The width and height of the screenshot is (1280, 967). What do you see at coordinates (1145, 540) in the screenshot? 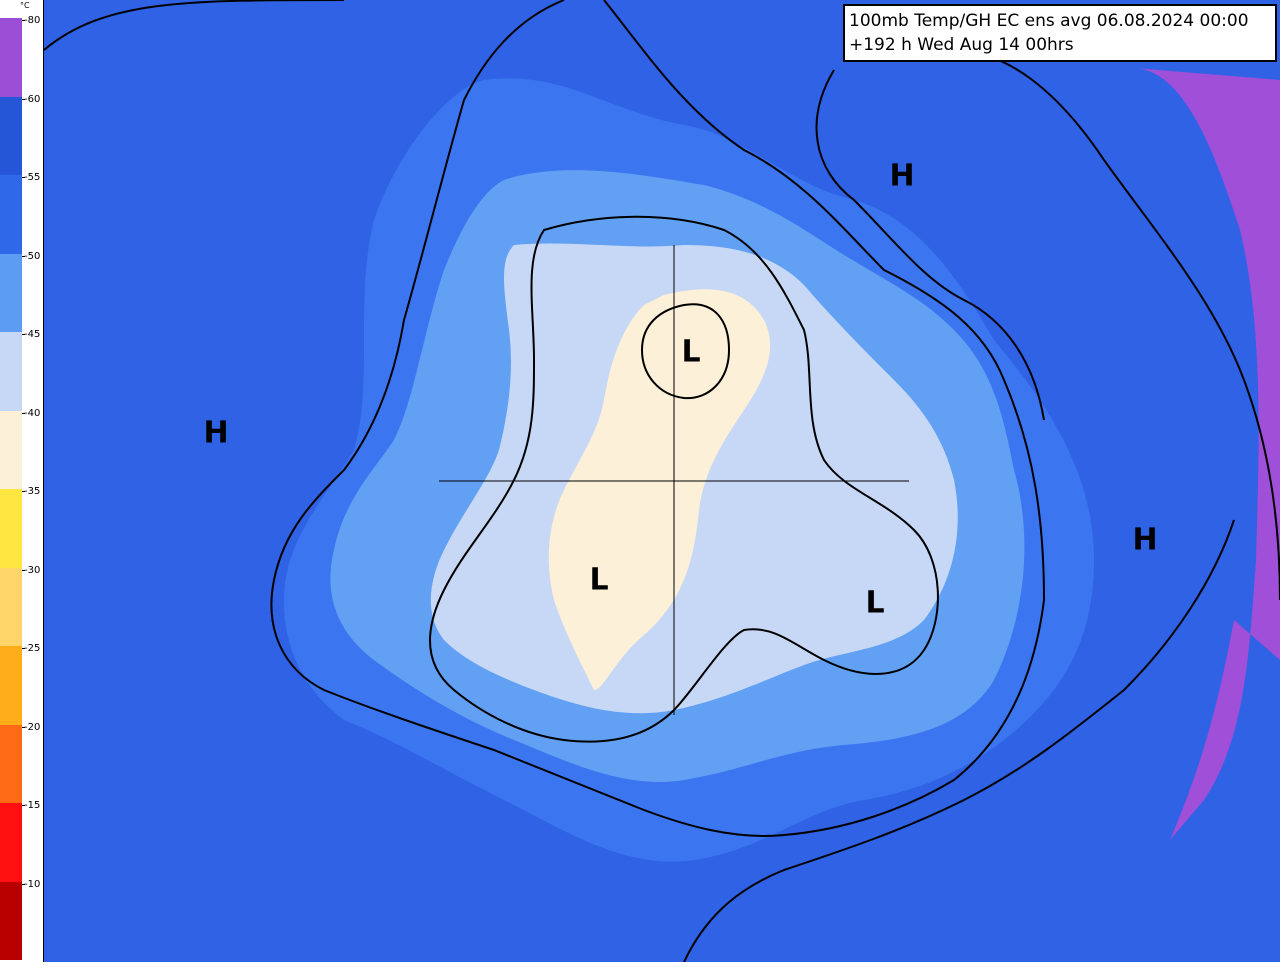
I see `high-pressure-marker-central-asia: H` at bounding box center [1145, 540].